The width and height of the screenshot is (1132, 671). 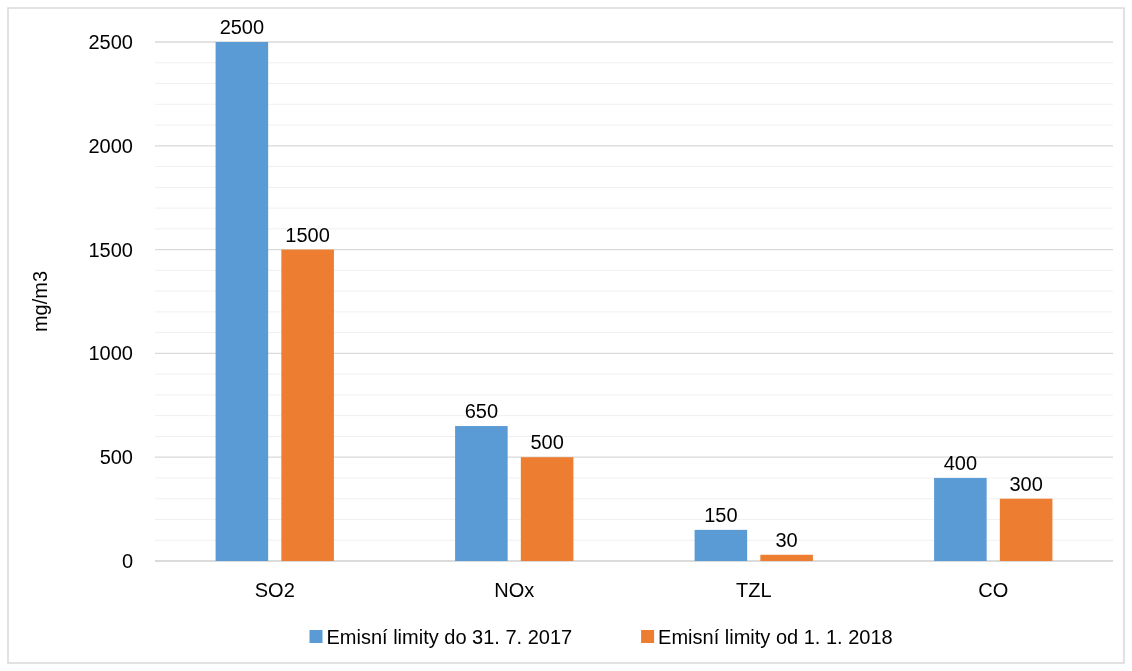 What do you see at coordinates (116, 457) in the screenshot?
I see `y-tick-label: 500` at bounding box center [116, 457].